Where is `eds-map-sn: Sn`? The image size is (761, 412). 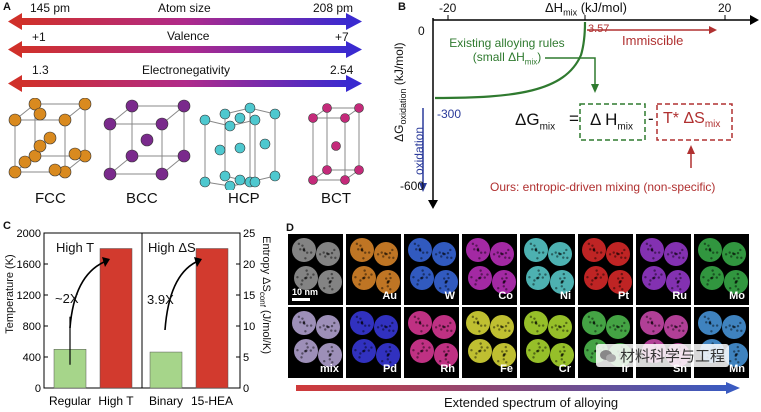 eds-map-sn: Sn is located at coordinates (663, 342).